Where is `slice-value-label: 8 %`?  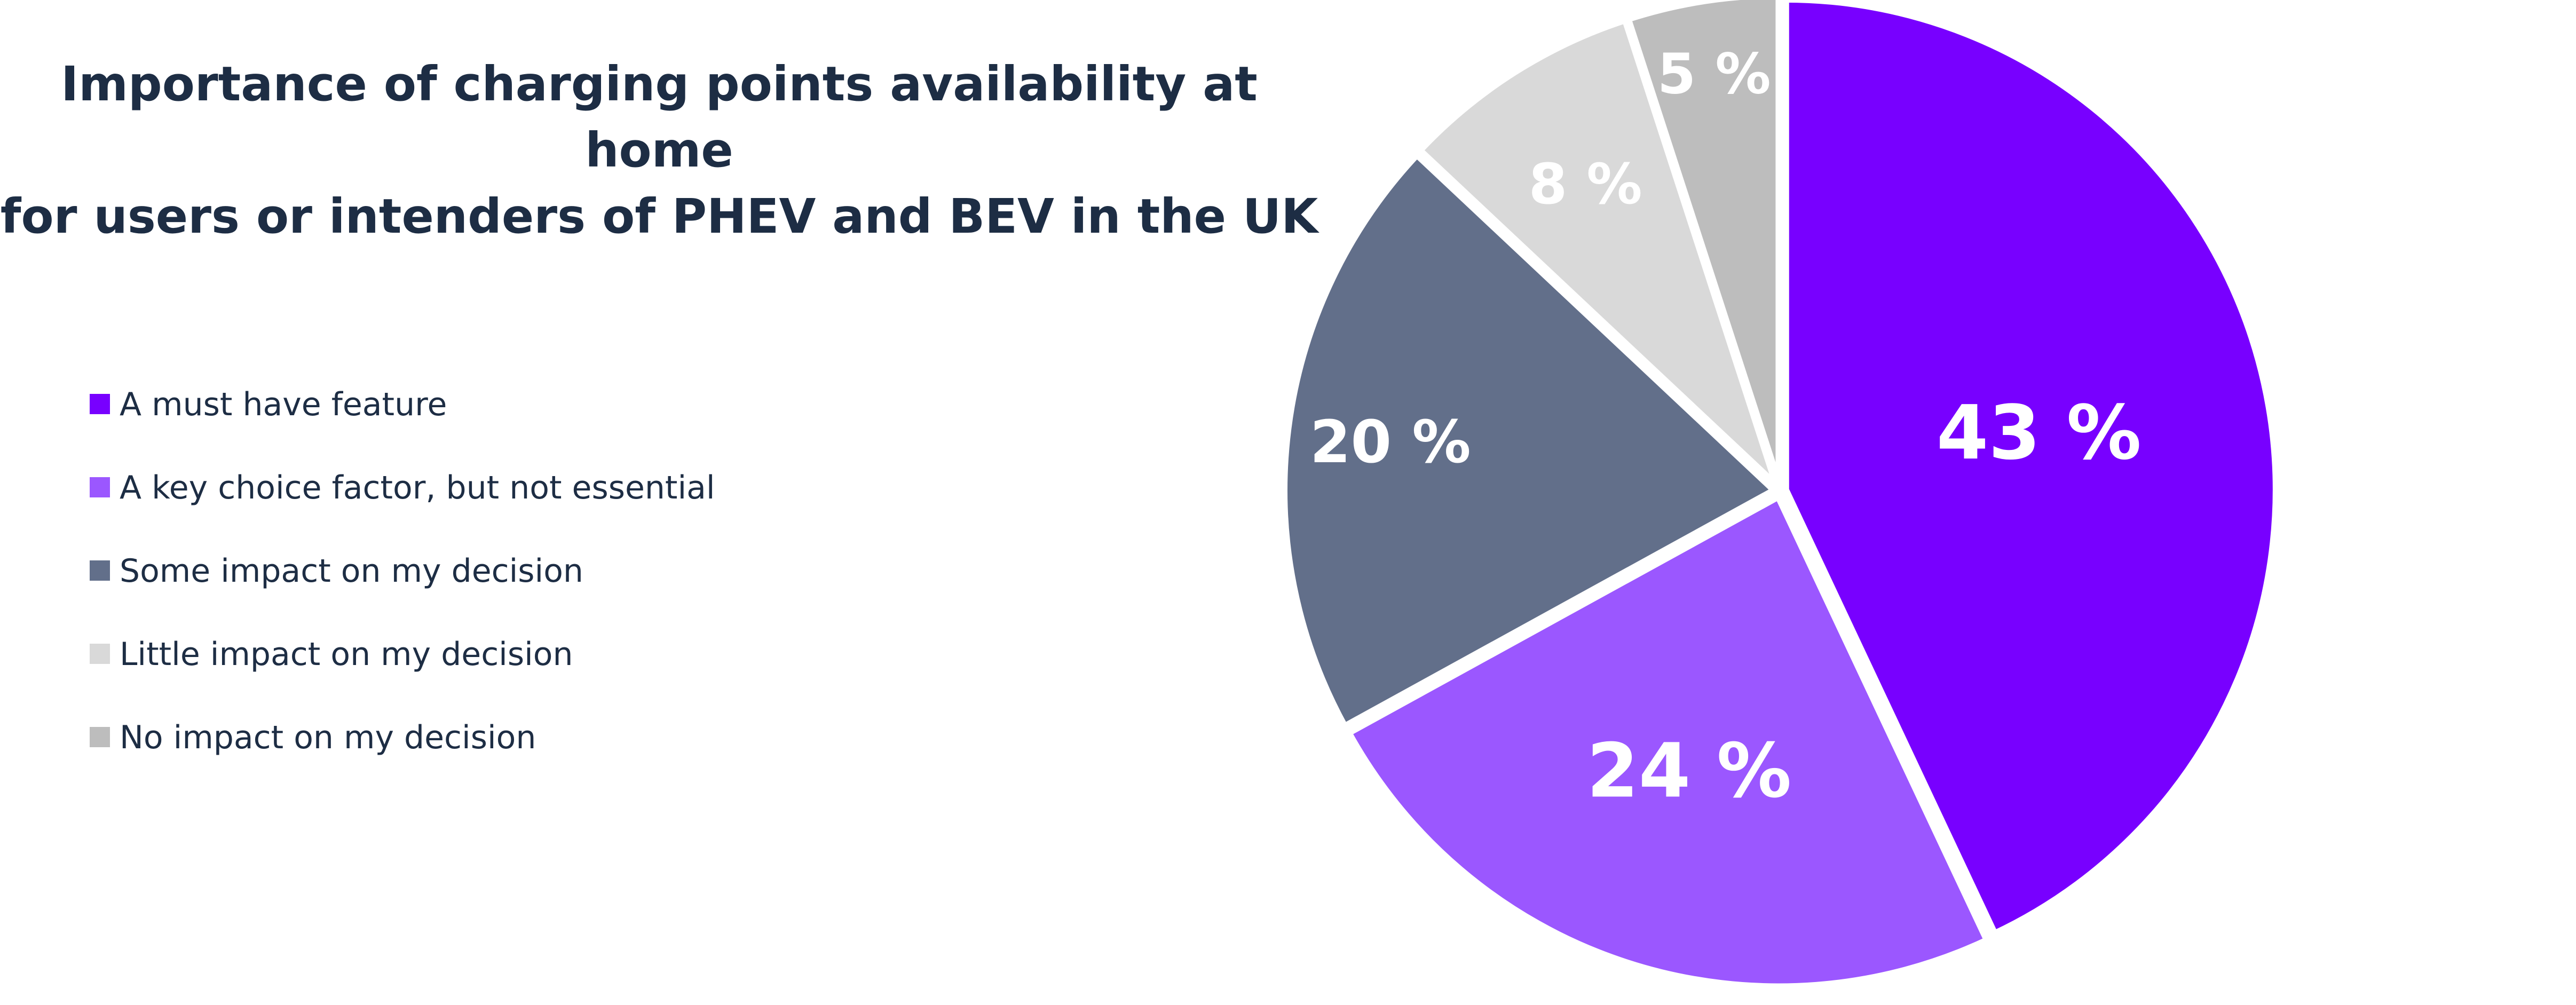
slice-value-label: 8 % is located at coordinates (1585, 185).